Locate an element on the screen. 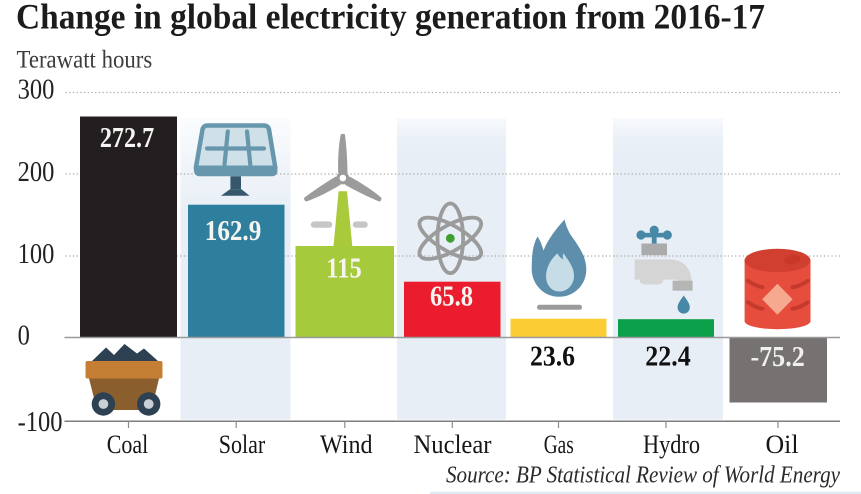 The height and width of the screenshot is (494, 861). svg-text: Coal is located at coordinates (128, 446).